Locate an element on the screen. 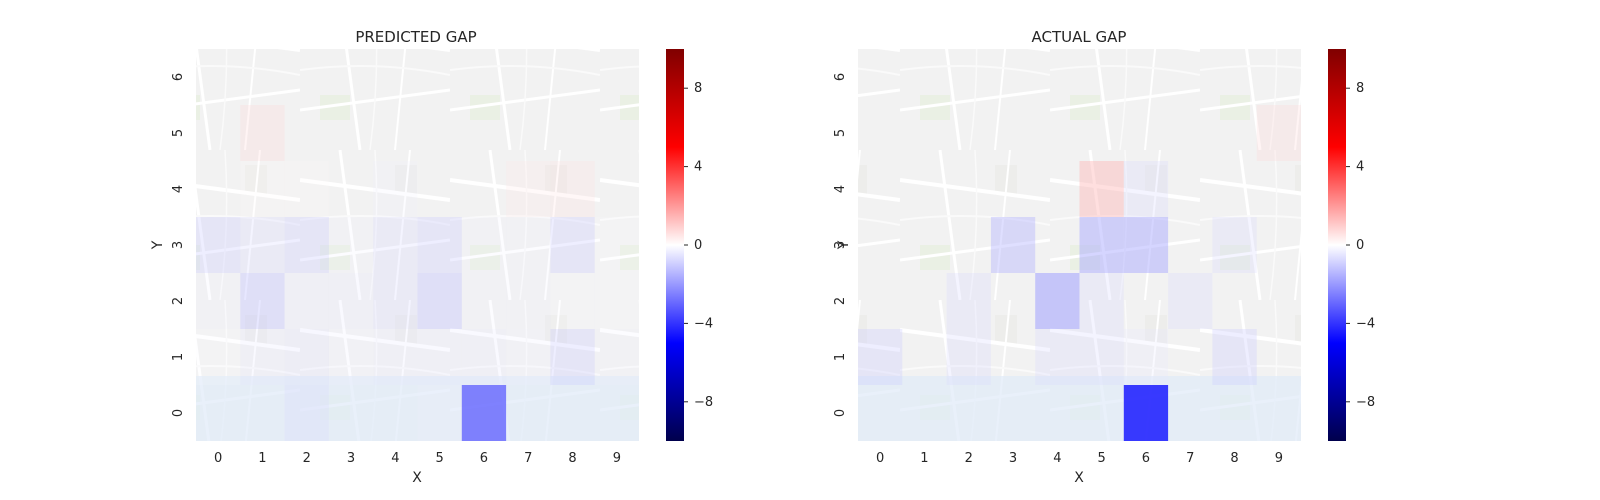 Image resolution: width=1600 pixels, height=500 pixels. y-tick-label: 0 is located at coordinates (840, 413).